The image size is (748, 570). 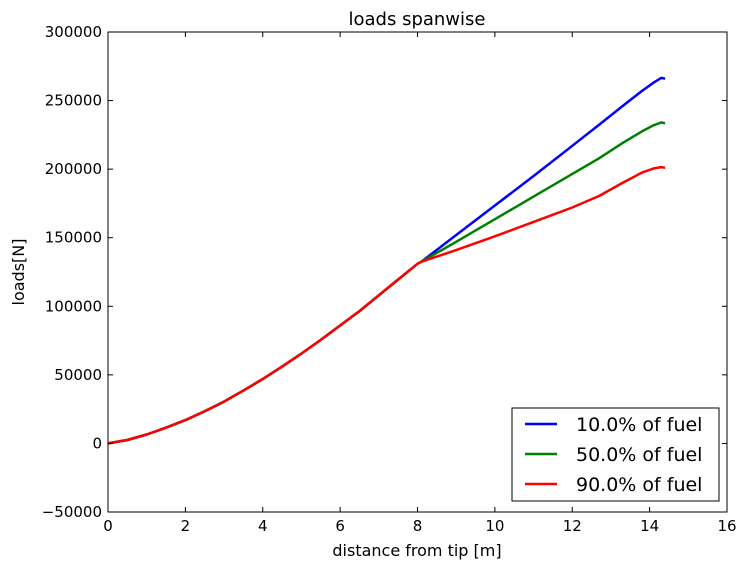 I want to click on y-axis-title: loads[N], so click(x=18, y=272).